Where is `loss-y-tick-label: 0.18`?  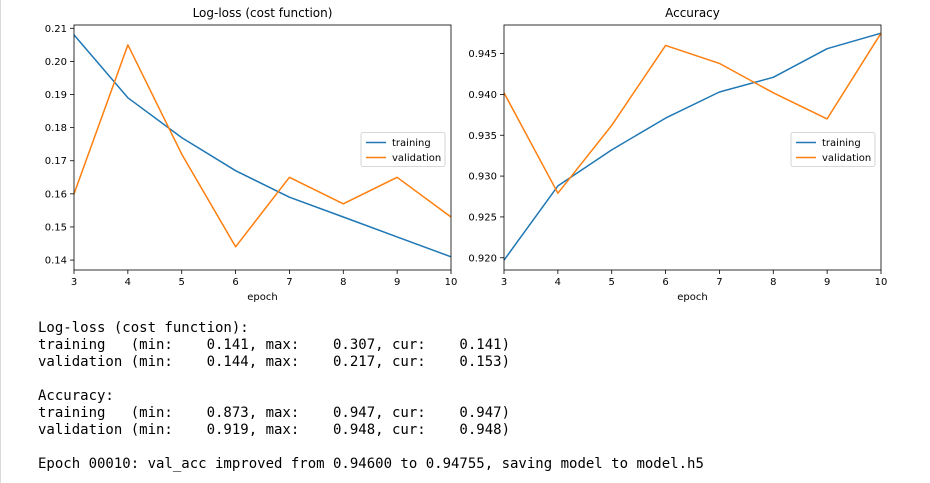 loss-y-tick-label: 0.18 is located at coordinates (56, 128).